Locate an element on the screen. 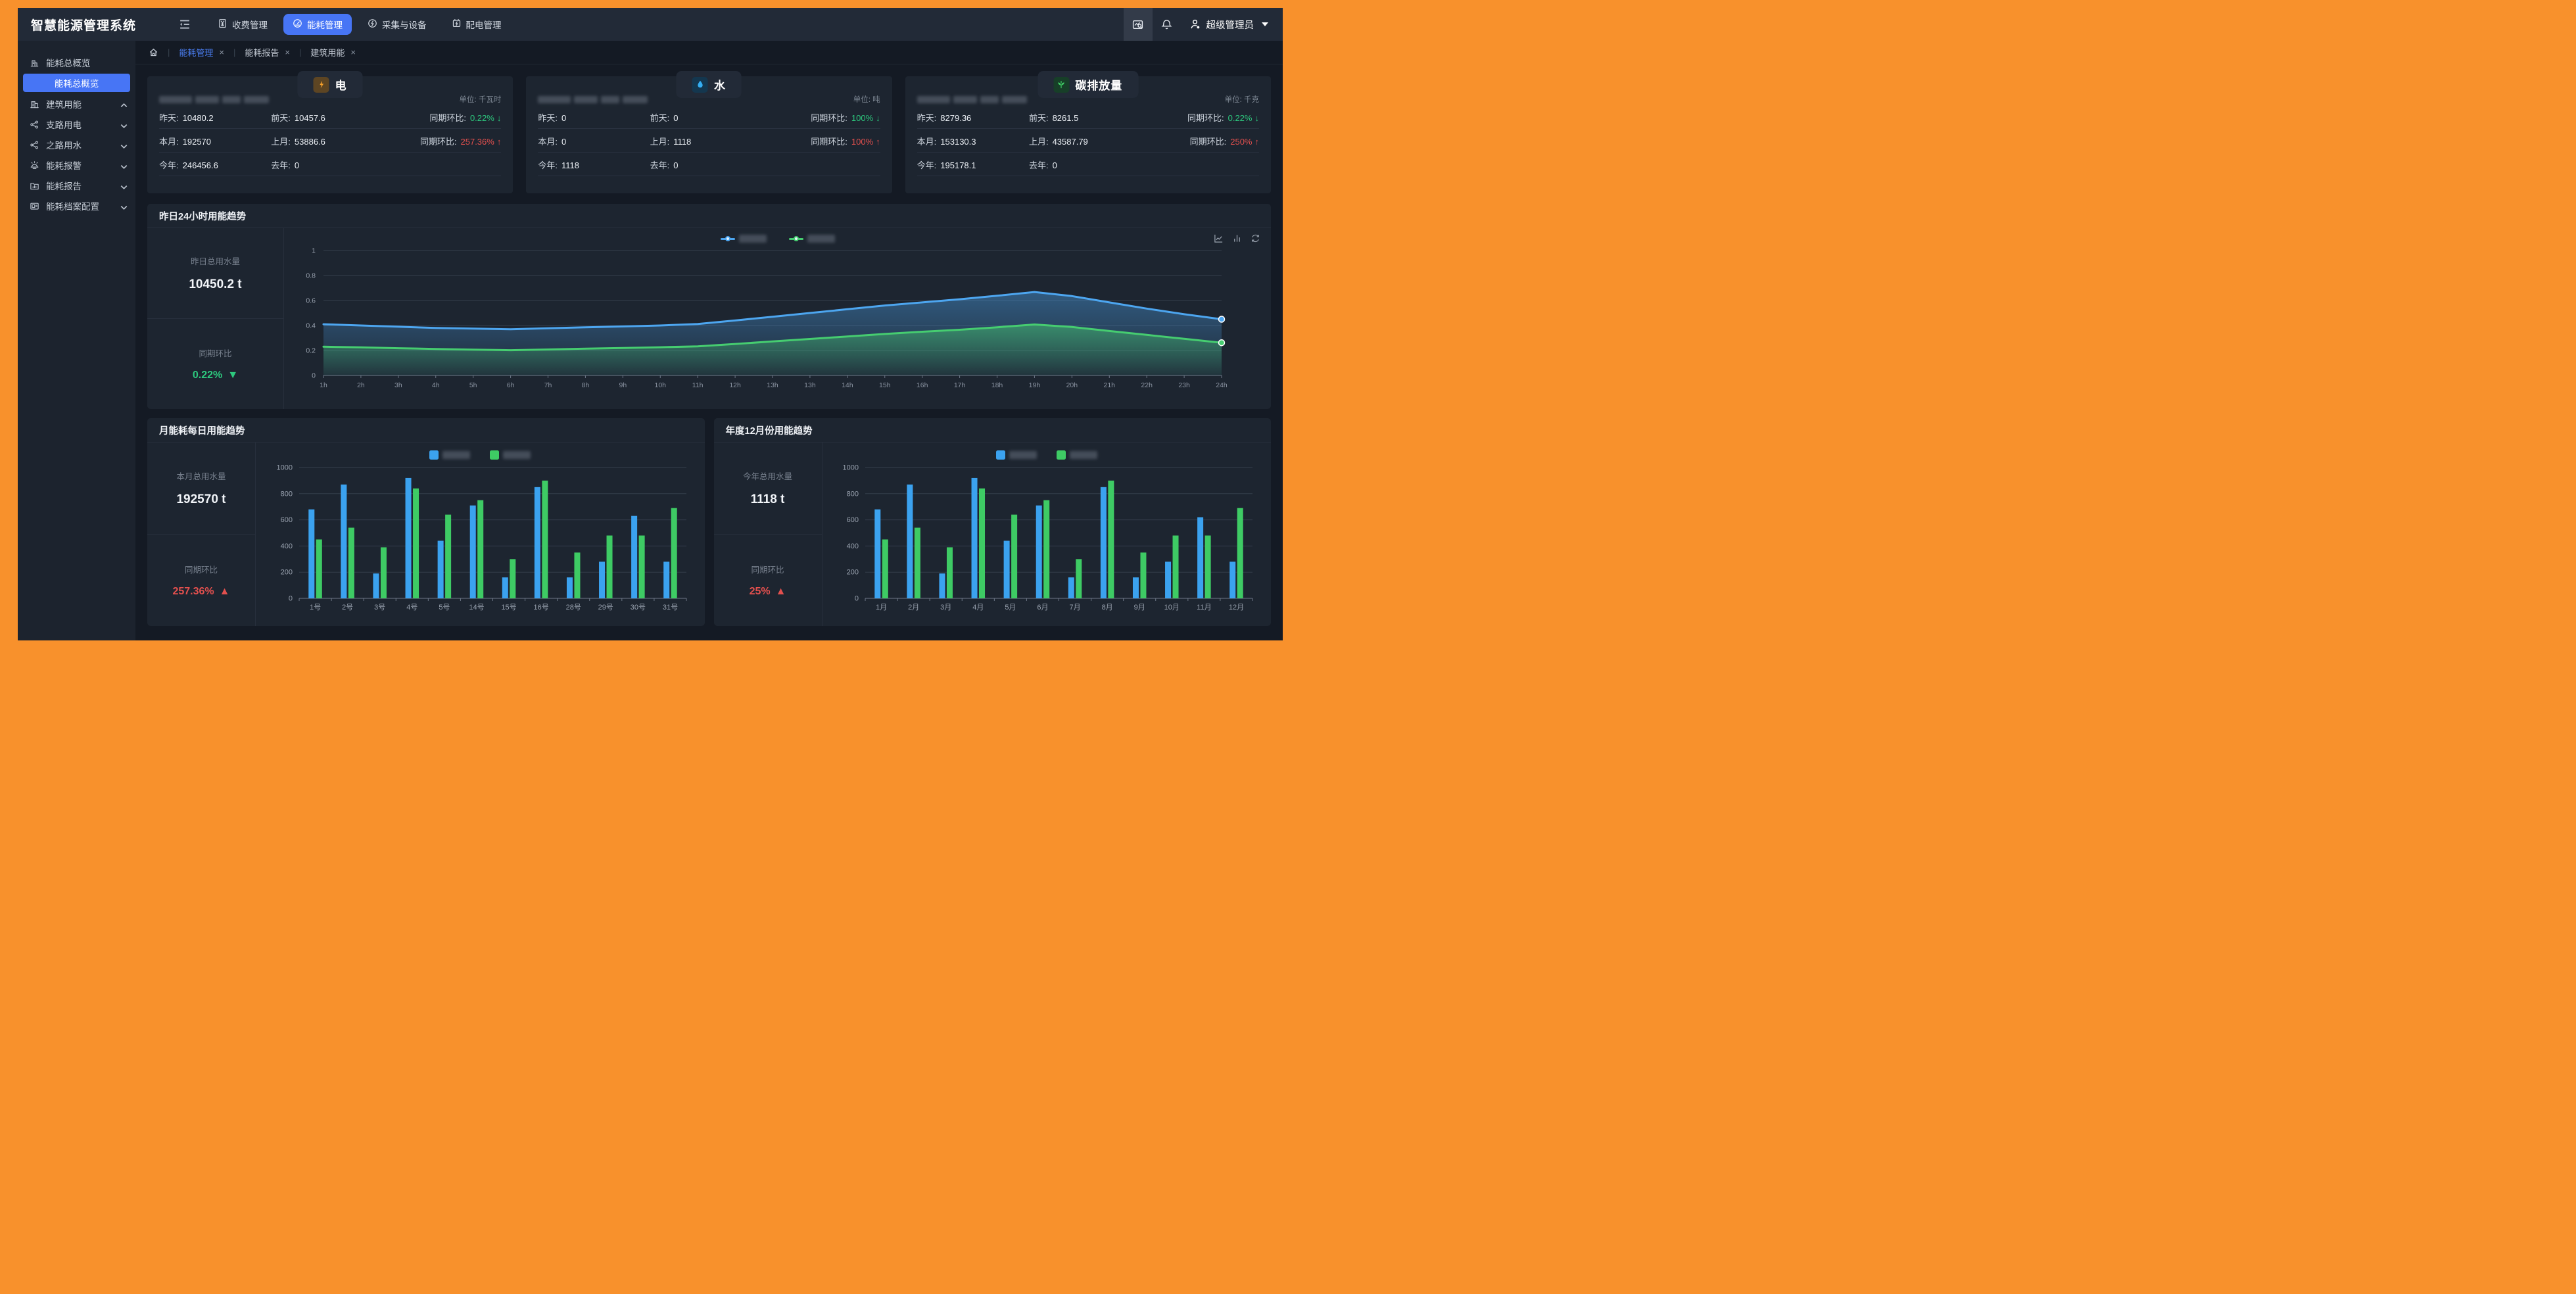 The height and width of the screenshot is (1294, 2576). panel-monthly-trend: 年度12月份用能趋势 今年总用水量 1118 t 同期环比 25% is located at coordinates (992, 522).